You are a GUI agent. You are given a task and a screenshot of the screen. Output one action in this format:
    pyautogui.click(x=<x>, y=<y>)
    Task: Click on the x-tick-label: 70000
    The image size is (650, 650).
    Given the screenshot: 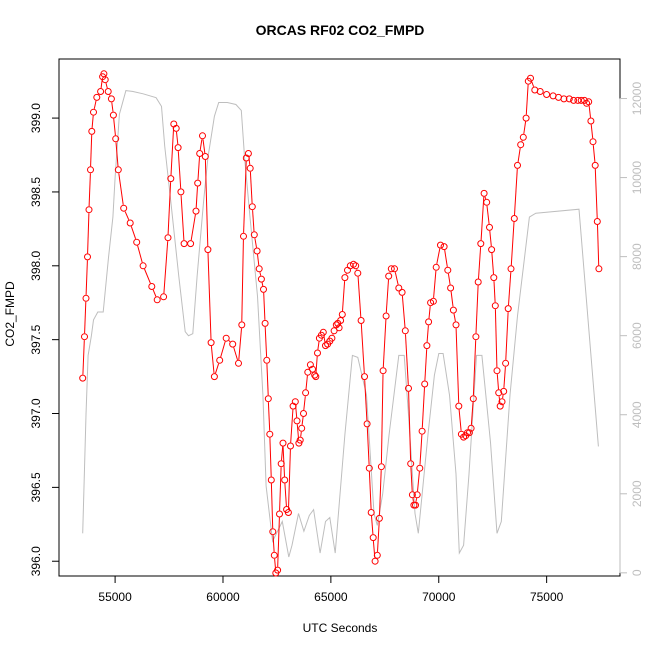 What is the action you would take?
    pyautogui.click(x=439, y=597)
    